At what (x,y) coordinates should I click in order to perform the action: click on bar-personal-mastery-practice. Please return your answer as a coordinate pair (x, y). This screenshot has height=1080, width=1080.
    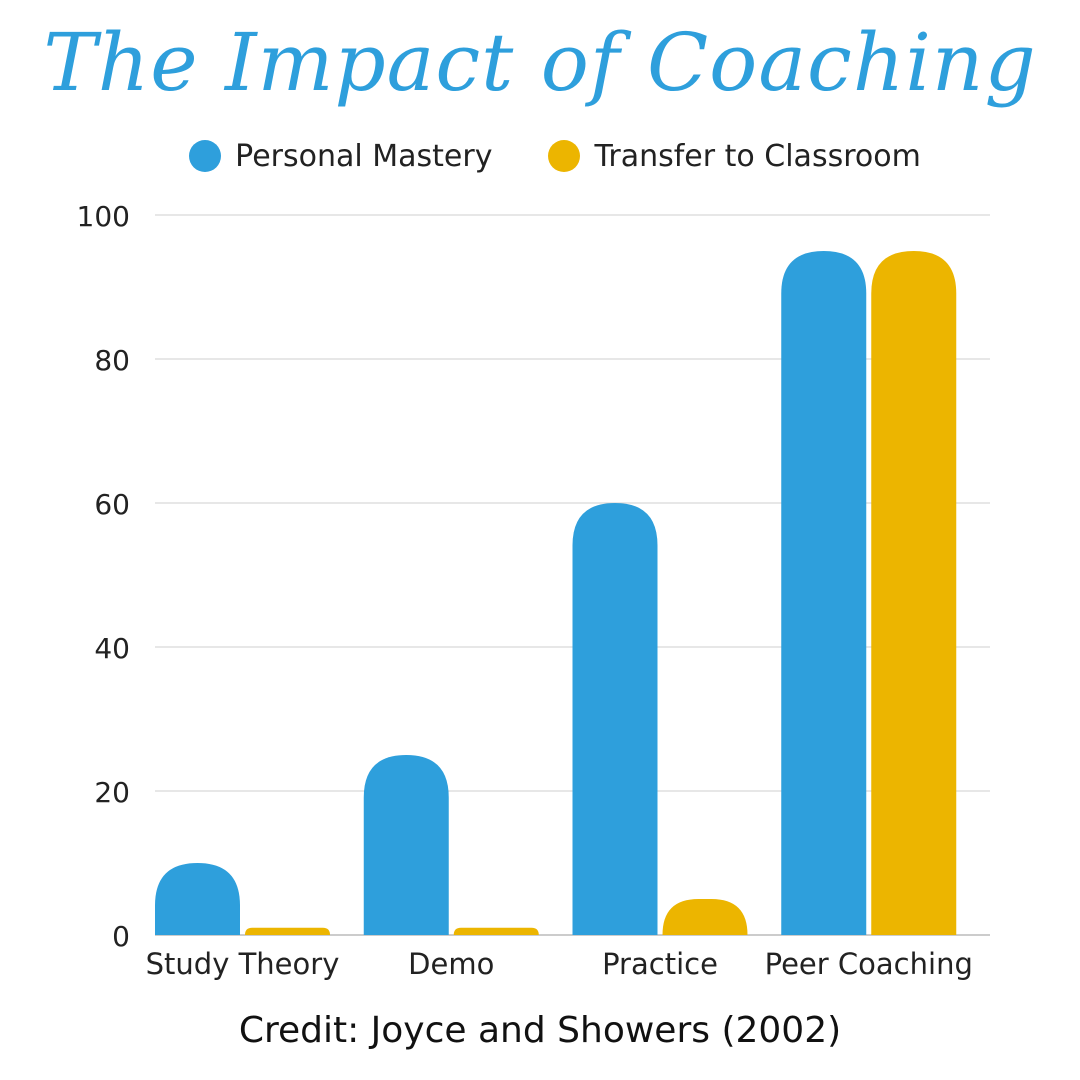
    Looking at the image, I should click on (615, 719).